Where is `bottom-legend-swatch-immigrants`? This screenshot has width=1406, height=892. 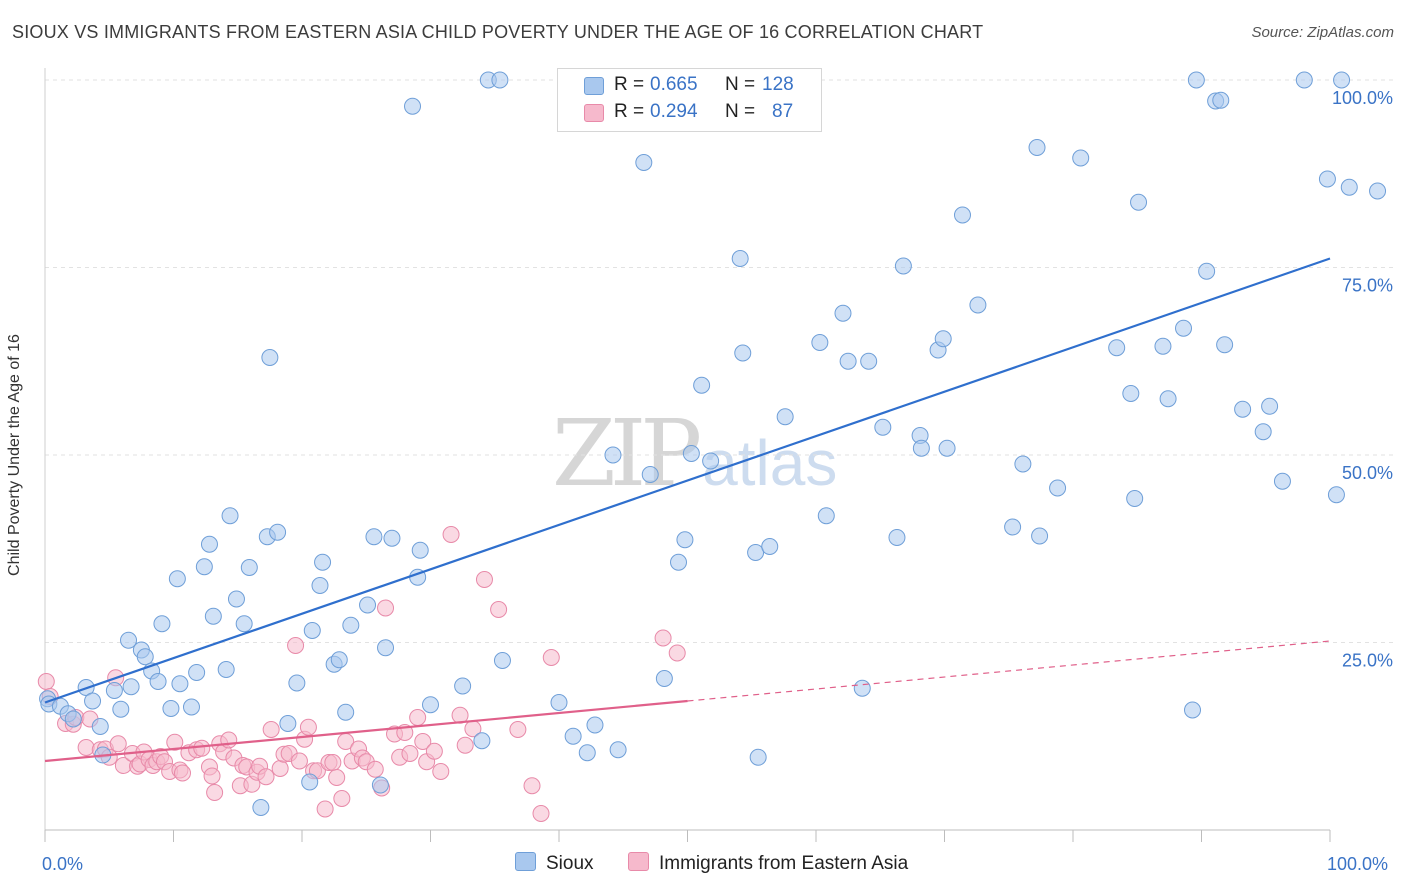 bottom-legend-swatch-immigrants is located at coordinates (638, 861).